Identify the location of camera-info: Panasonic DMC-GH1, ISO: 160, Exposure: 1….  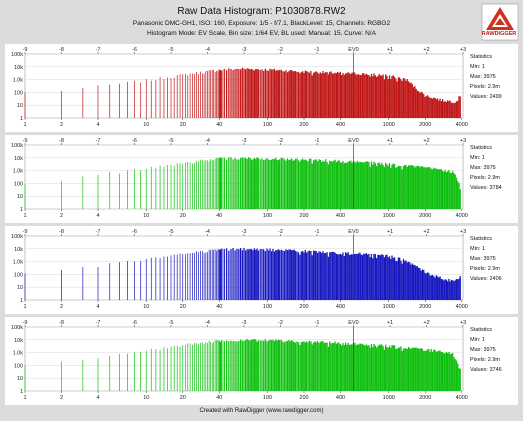
(261, 23).